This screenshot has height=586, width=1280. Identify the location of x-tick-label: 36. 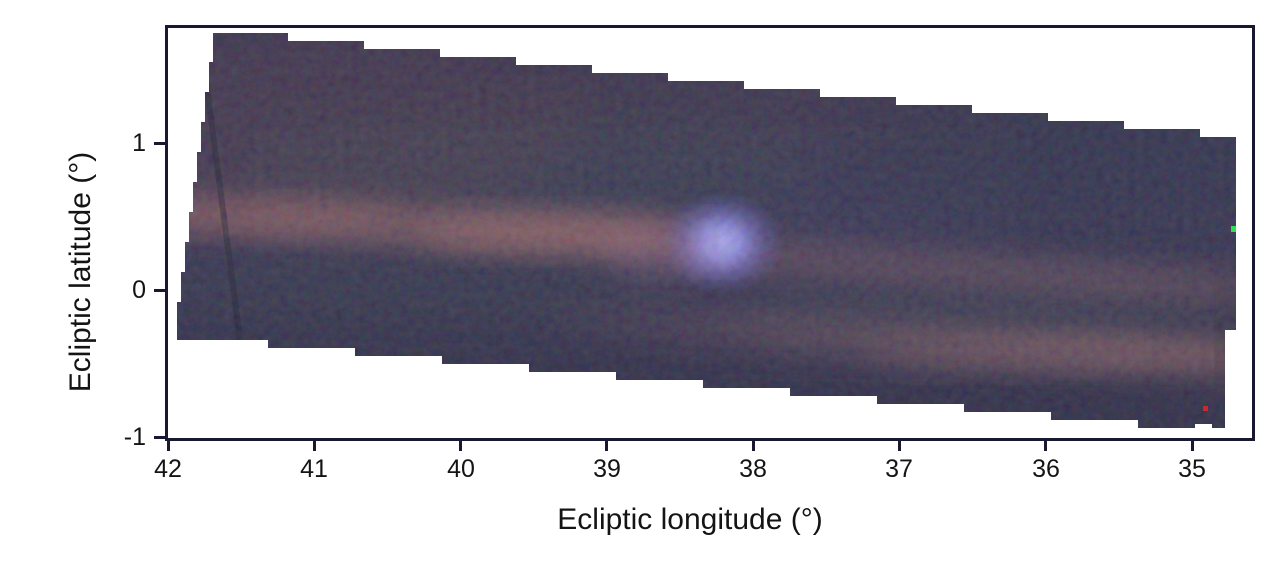
(1046, 469).